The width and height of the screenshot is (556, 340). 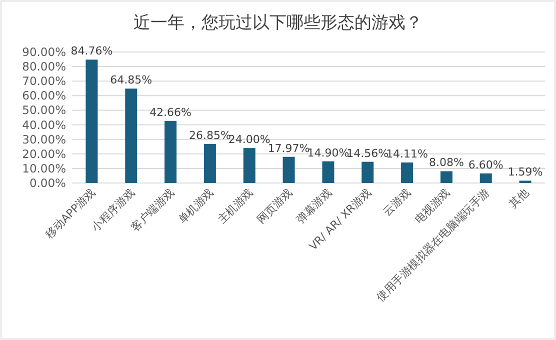 I want to click on y-tick-label: 30.00%, so click(x=44, y=139).